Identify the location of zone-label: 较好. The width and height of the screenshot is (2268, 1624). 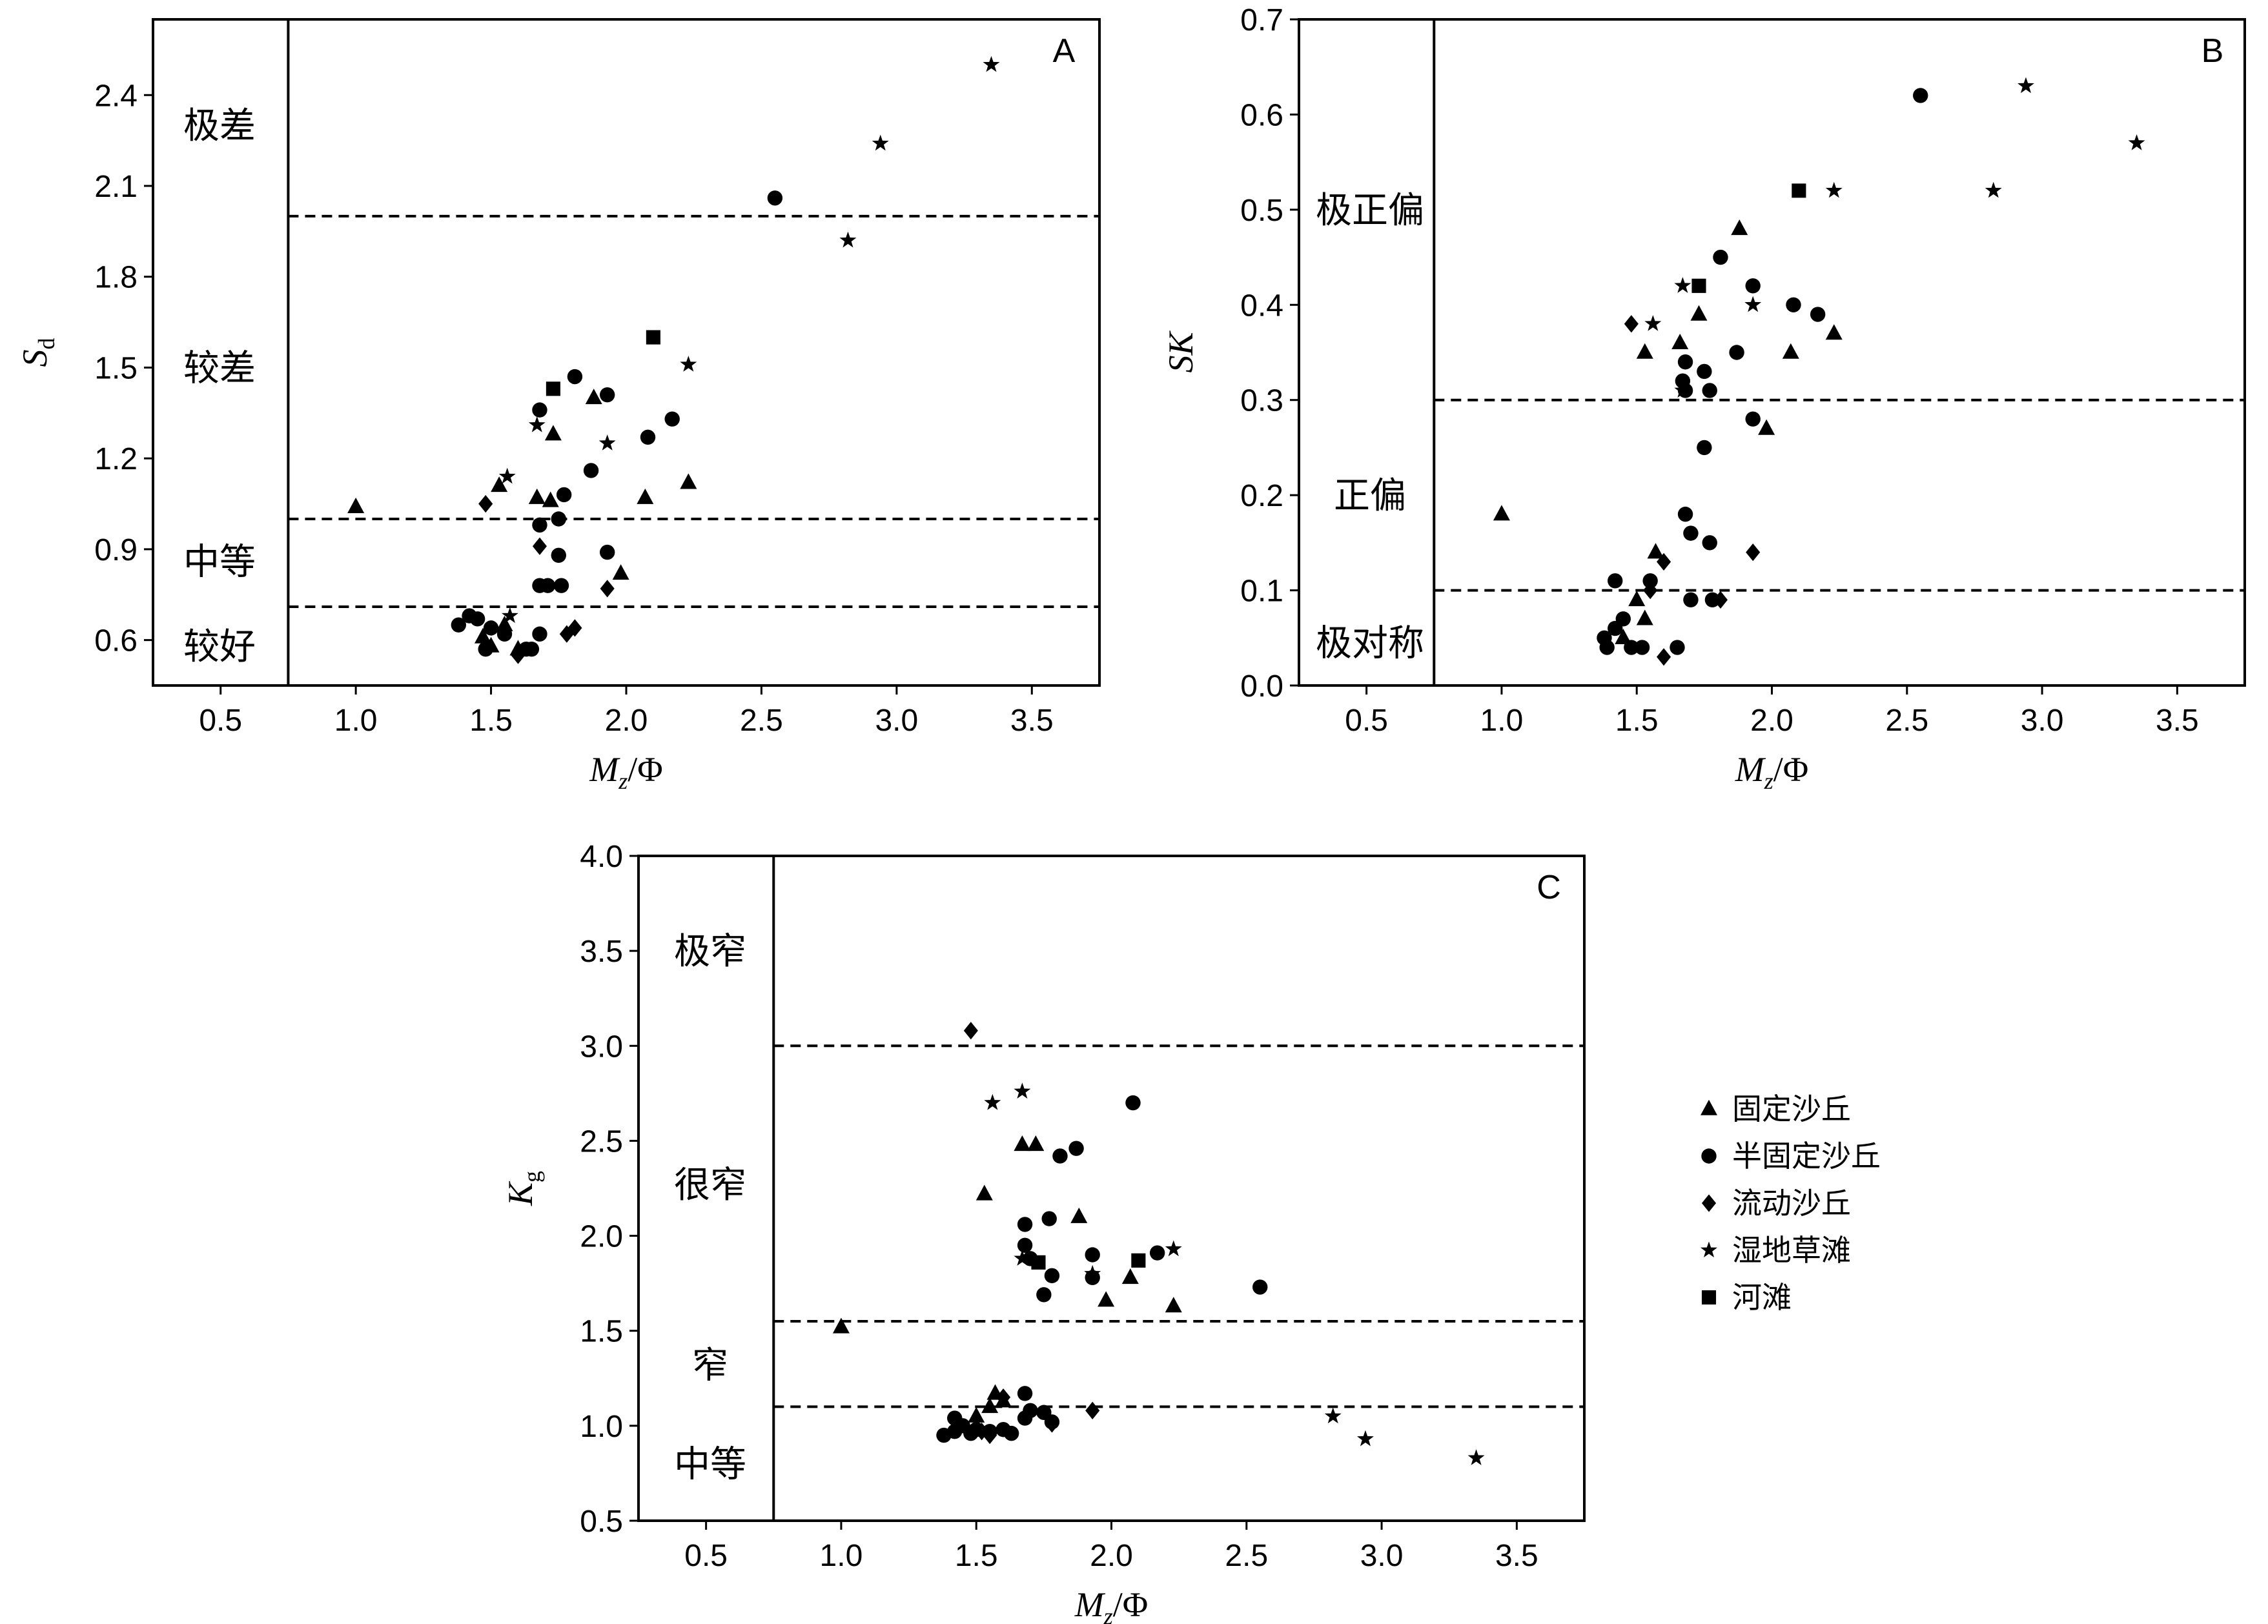
(219, 647).